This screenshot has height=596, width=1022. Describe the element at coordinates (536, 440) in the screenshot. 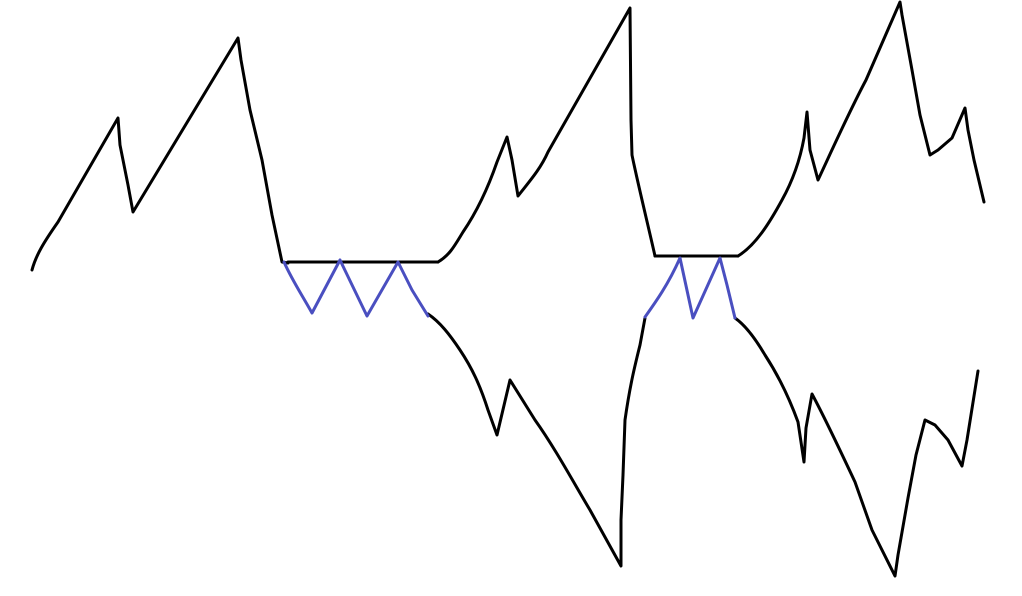

I see `lower-middle-zigzag-line` at that location.